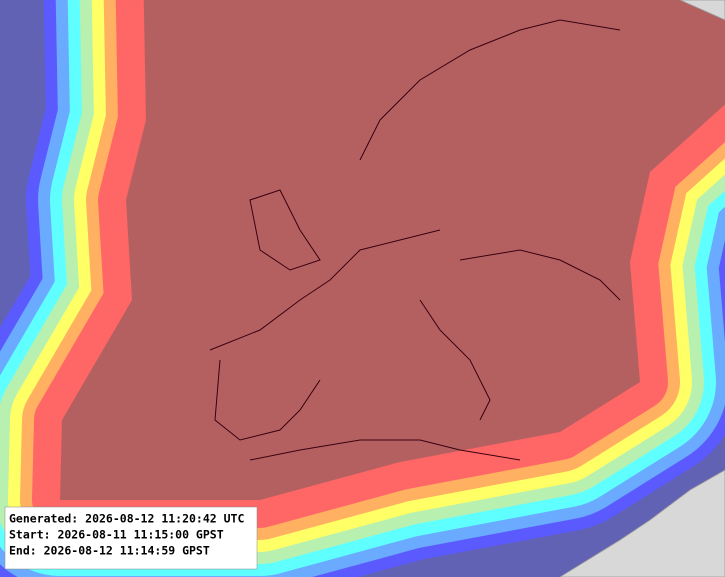 This screenshot has width=725, height=577. Describe the element at coordinates (109, 551) in the screenshot. I see `end-time: End: 2026-08-12 11:14:59 GPST` at that location.